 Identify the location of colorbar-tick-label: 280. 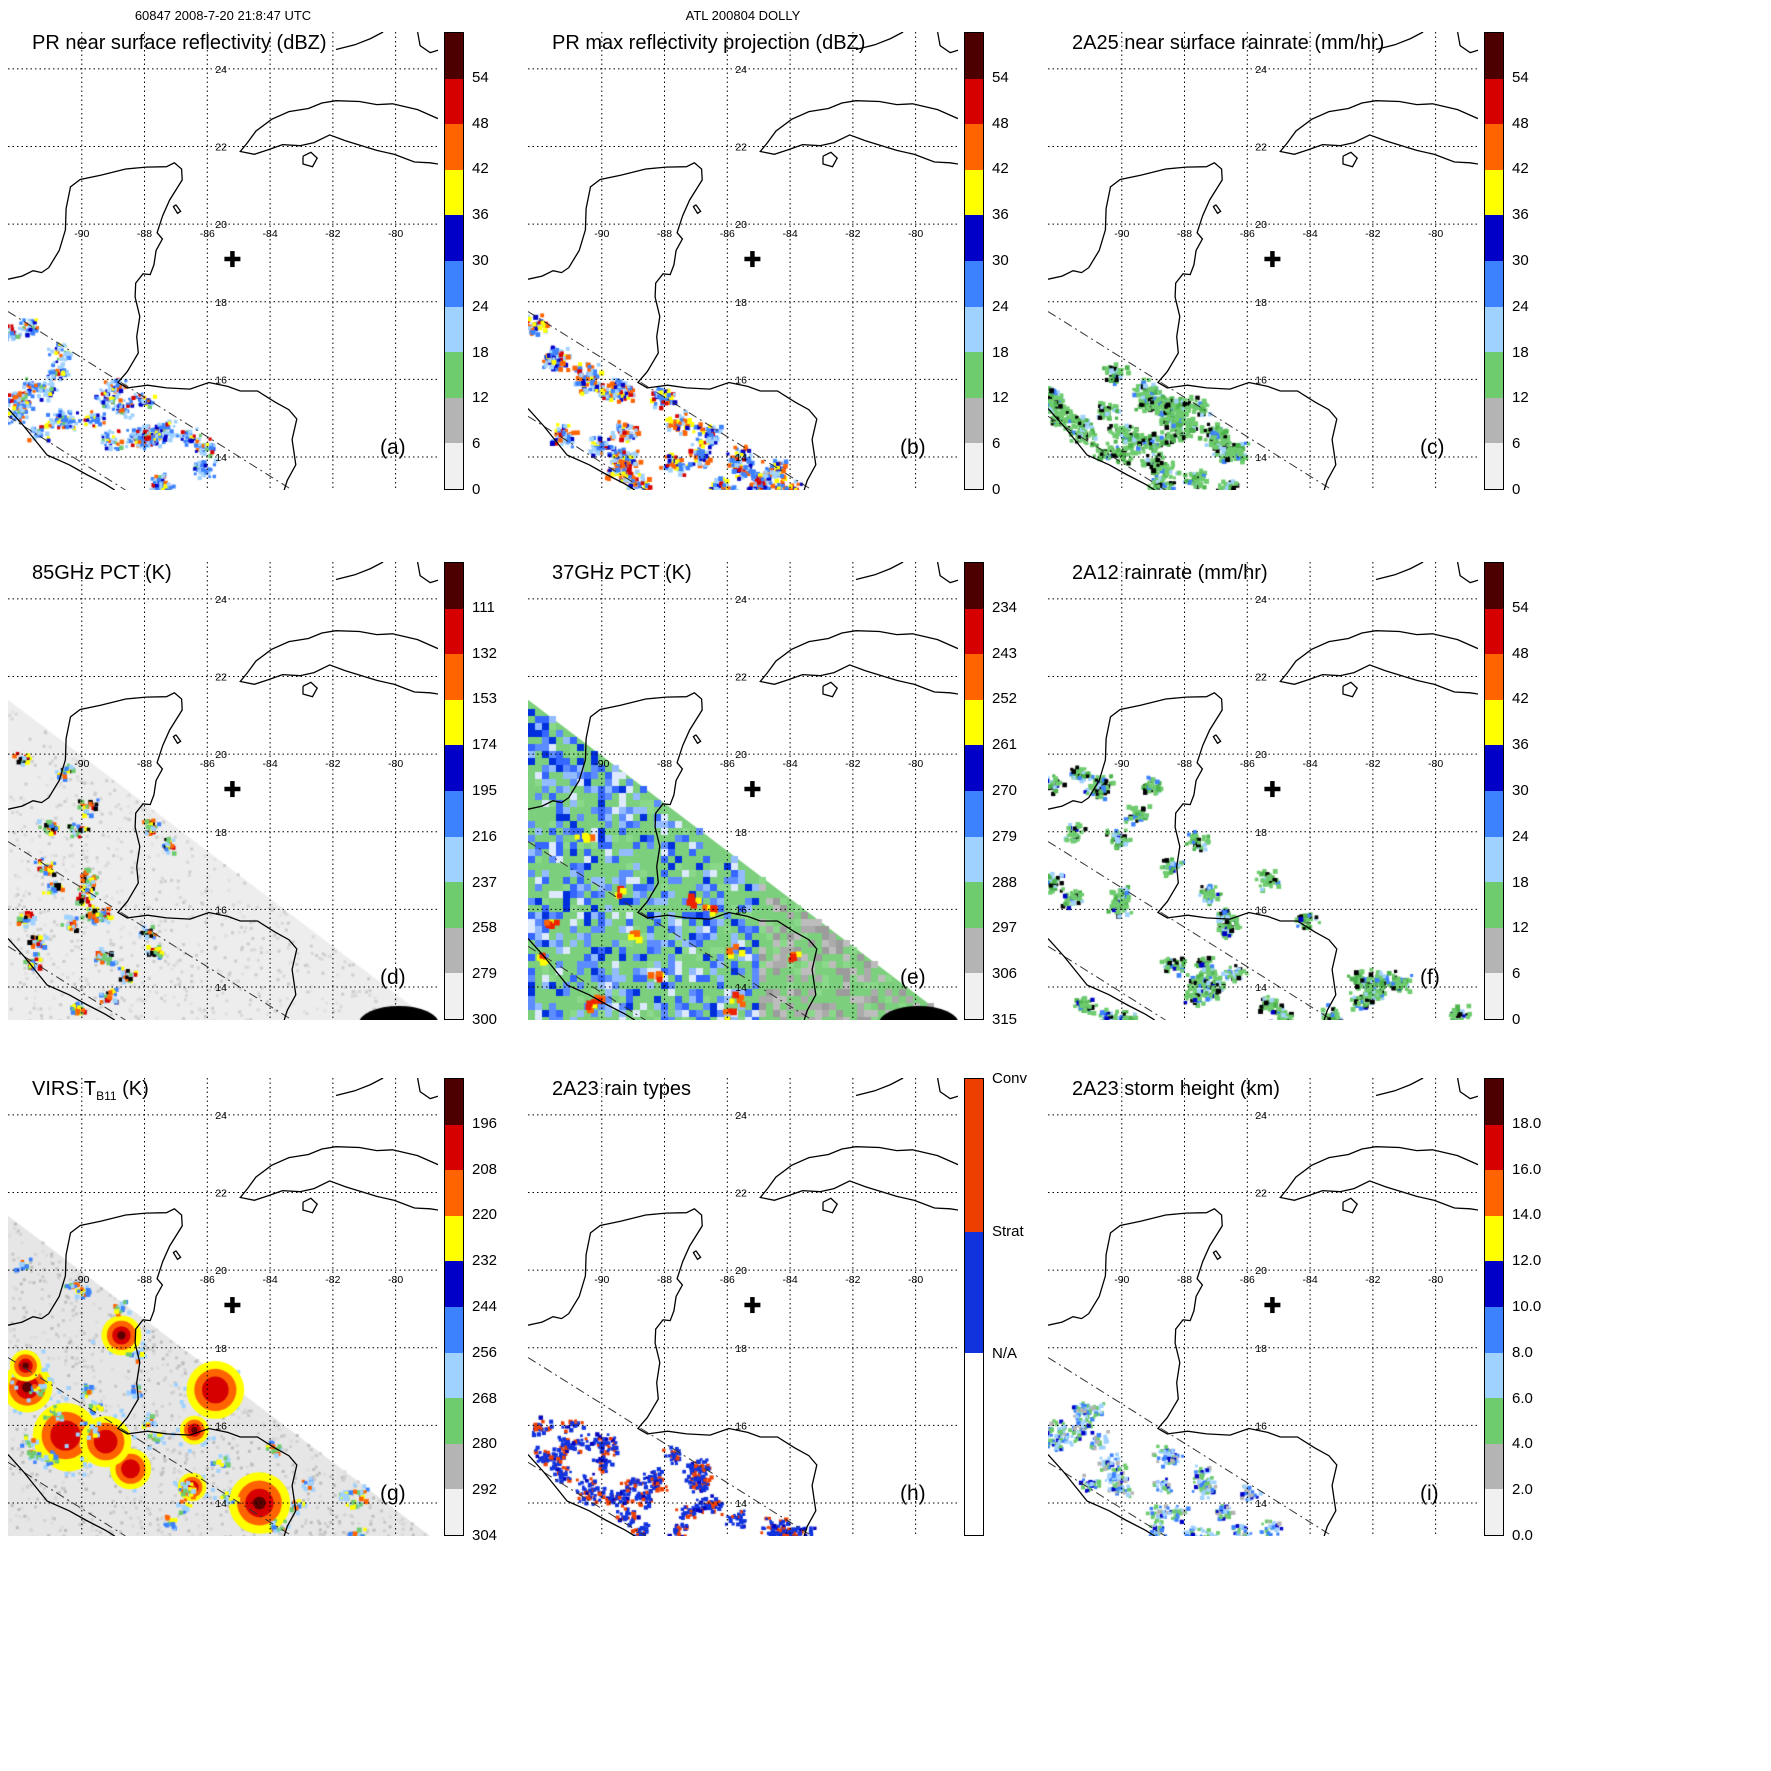
(485, 1444).